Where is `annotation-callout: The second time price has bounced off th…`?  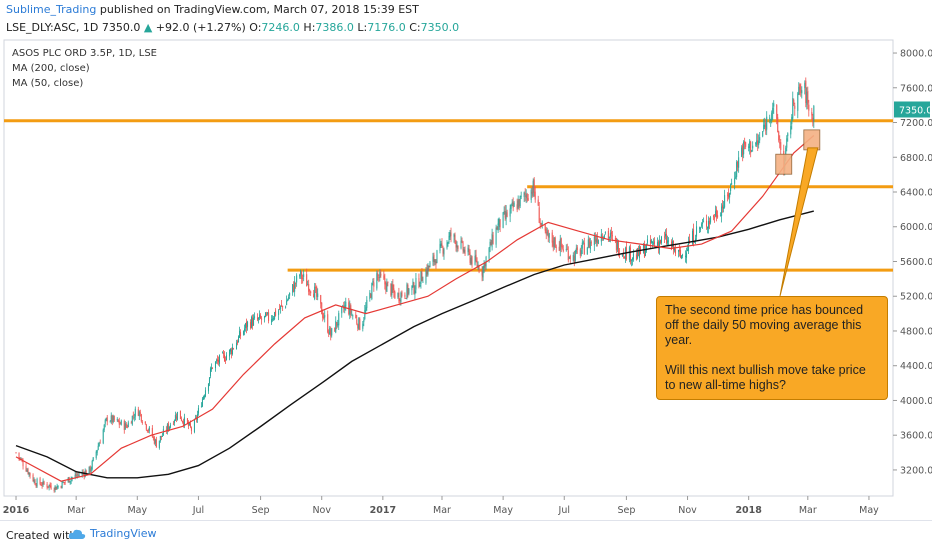
annotation-callout: The second time price has bounced off th… is located at coordinates (772, 348).